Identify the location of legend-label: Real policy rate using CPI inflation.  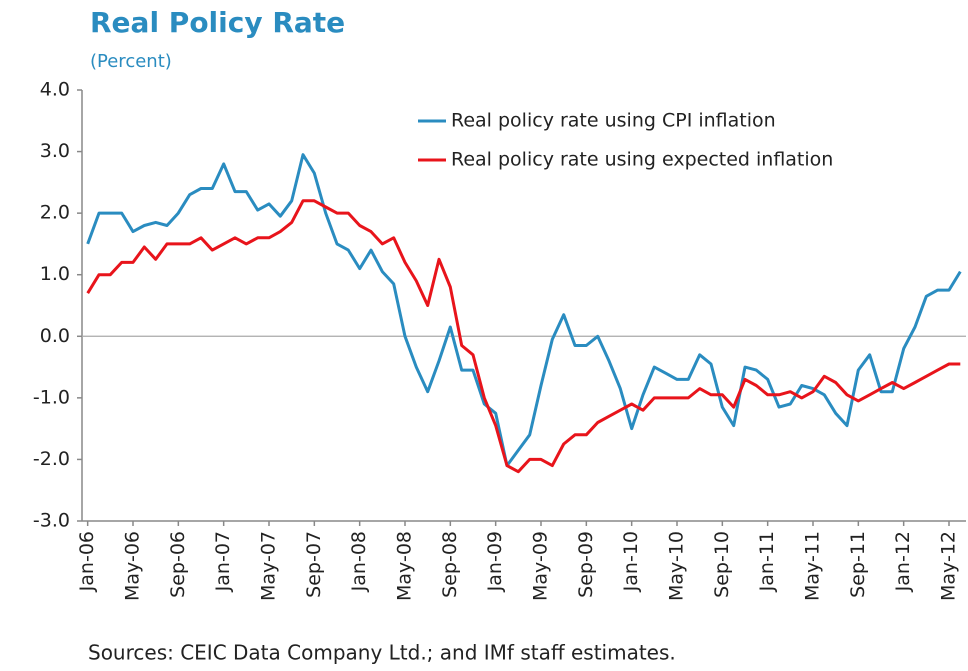
(613, 121).